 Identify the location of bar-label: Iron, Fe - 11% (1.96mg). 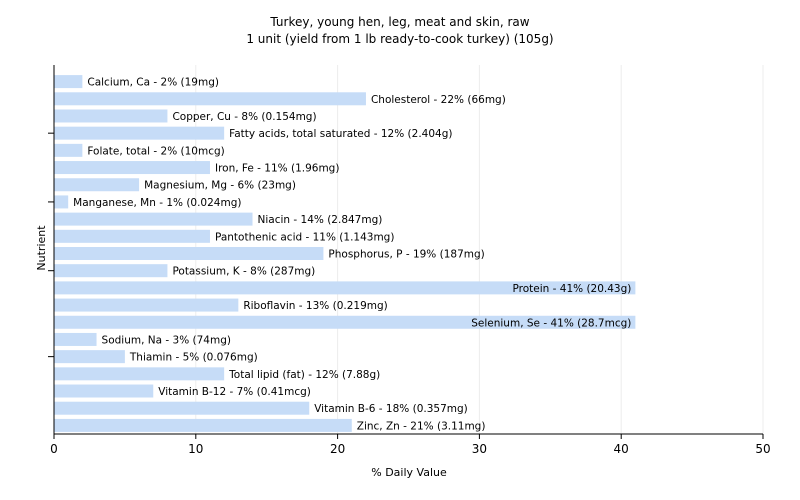
(277, 169).